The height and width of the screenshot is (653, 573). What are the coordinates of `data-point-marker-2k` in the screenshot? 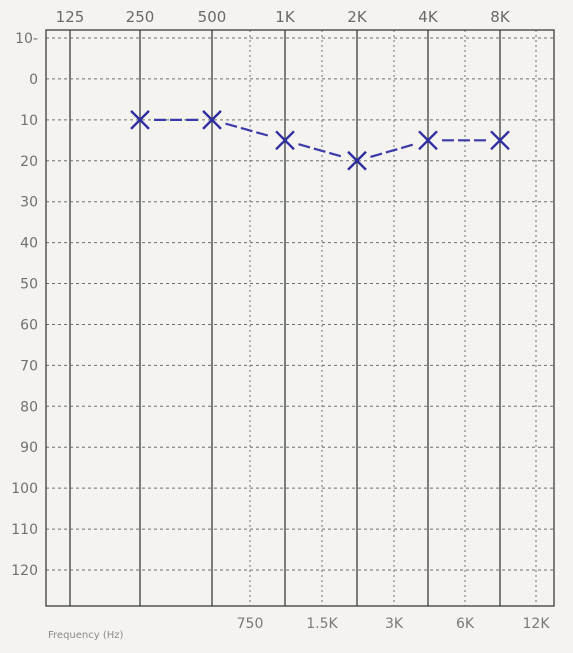 It's located at (357, 160).